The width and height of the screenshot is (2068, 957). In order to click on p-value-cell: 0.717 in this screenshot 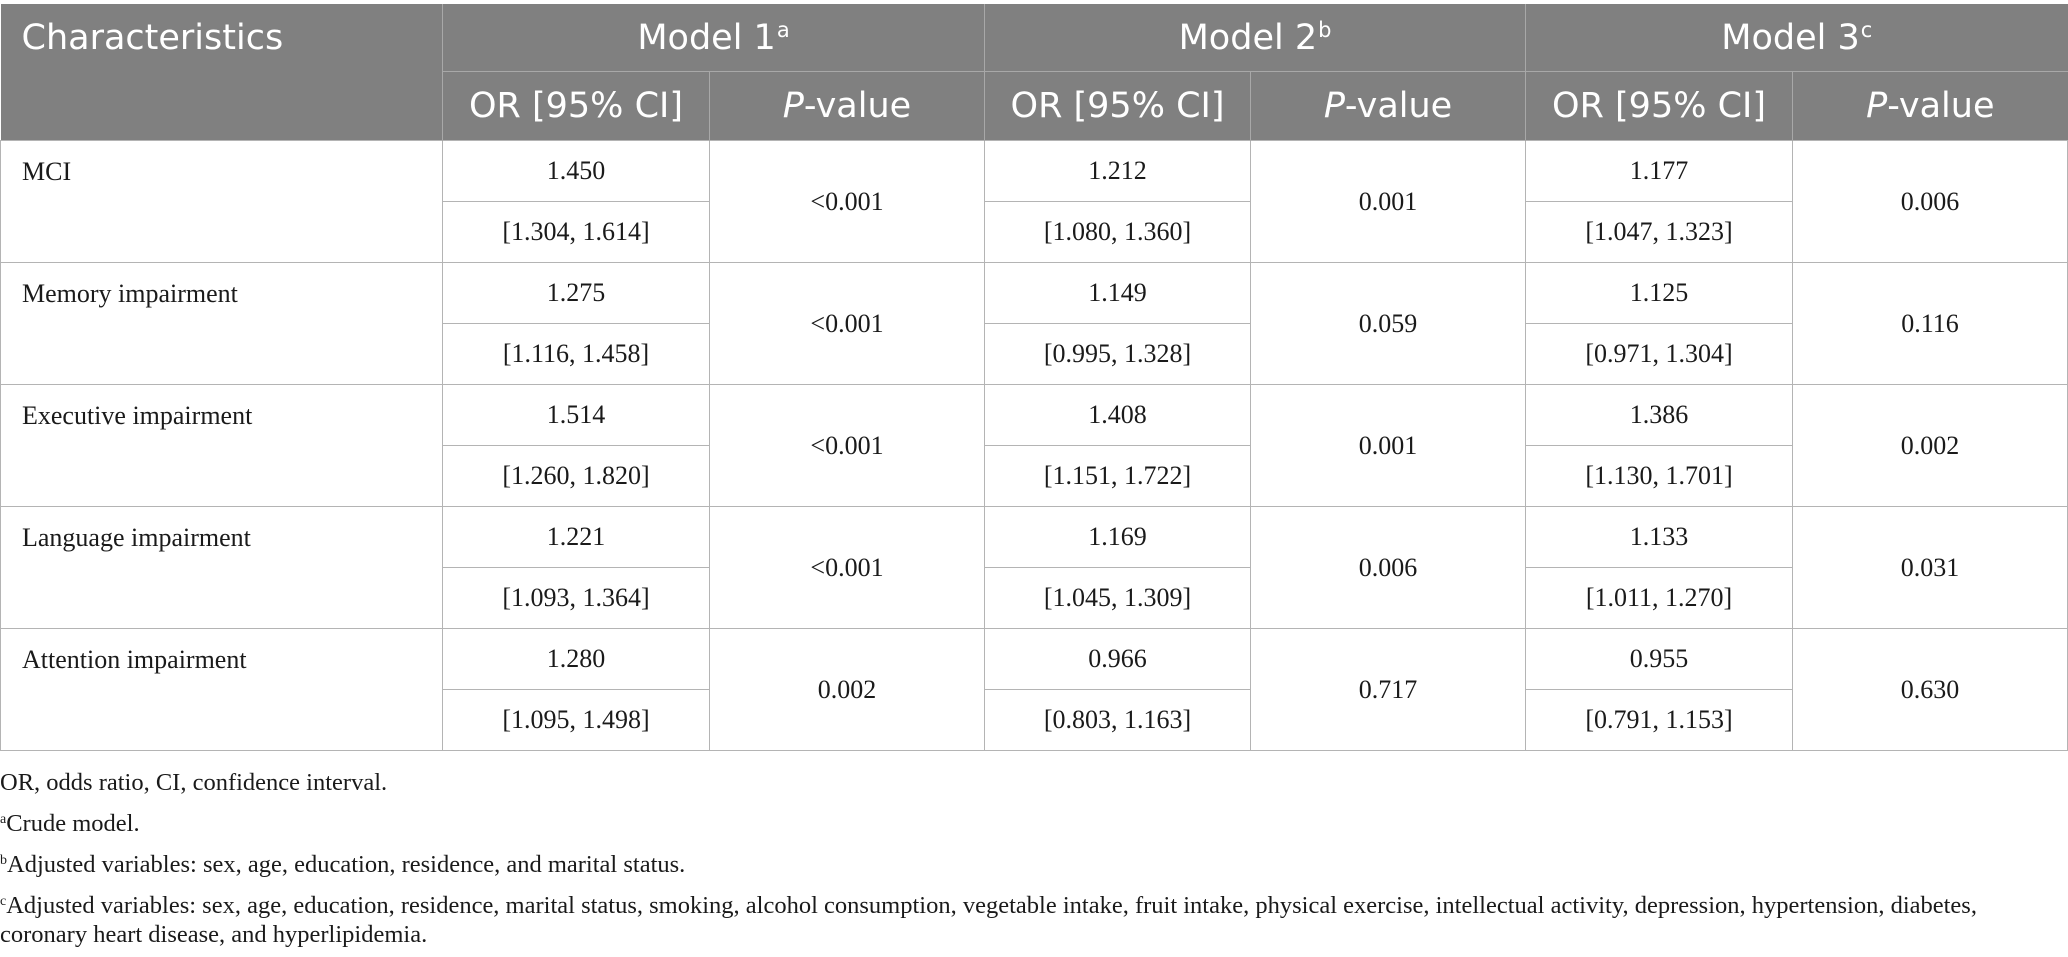, I will do `click(1388, 689)`.